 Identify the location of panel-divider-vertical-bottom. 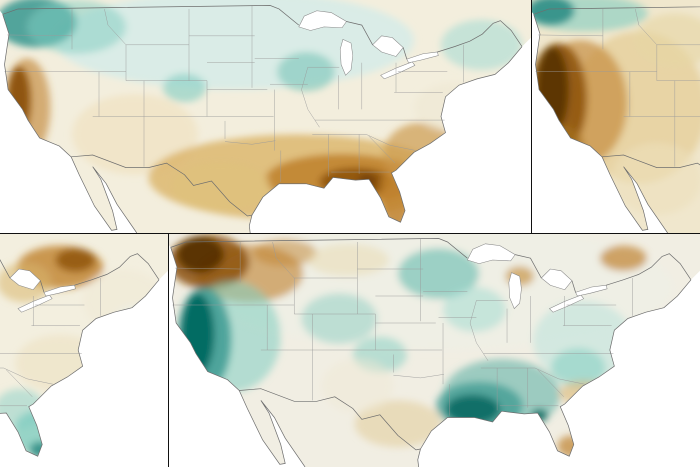
(168, 350).